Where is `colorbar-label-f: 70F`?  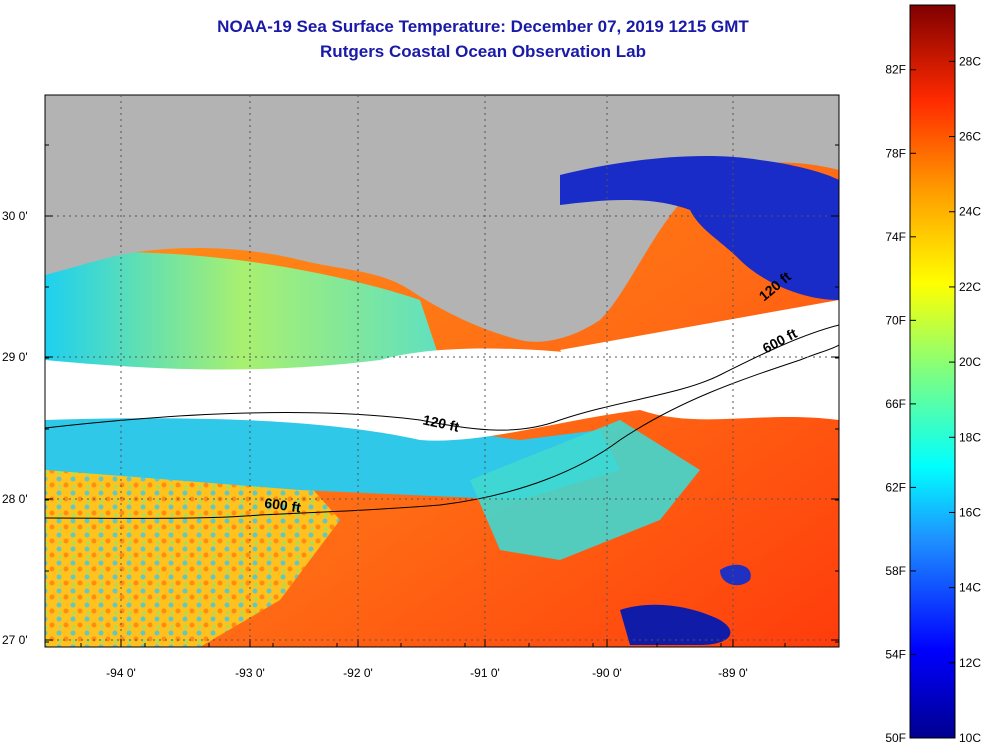
colorbar-label-f: 70F is located at coordinates (895, 320).